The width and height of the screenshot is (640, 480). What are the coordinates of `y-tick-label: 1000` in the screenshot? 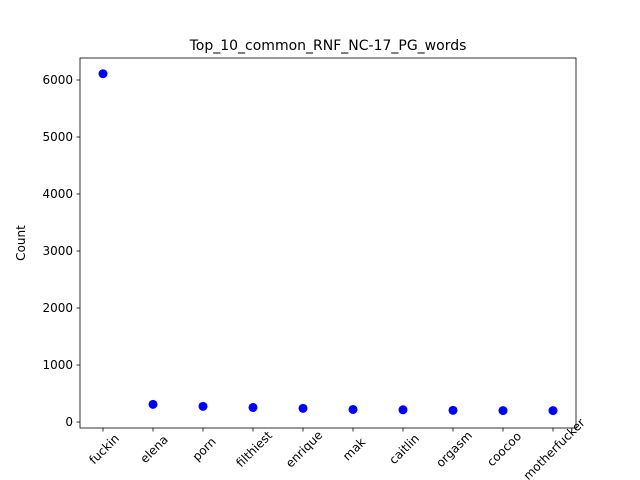 It's located at (57, 365).